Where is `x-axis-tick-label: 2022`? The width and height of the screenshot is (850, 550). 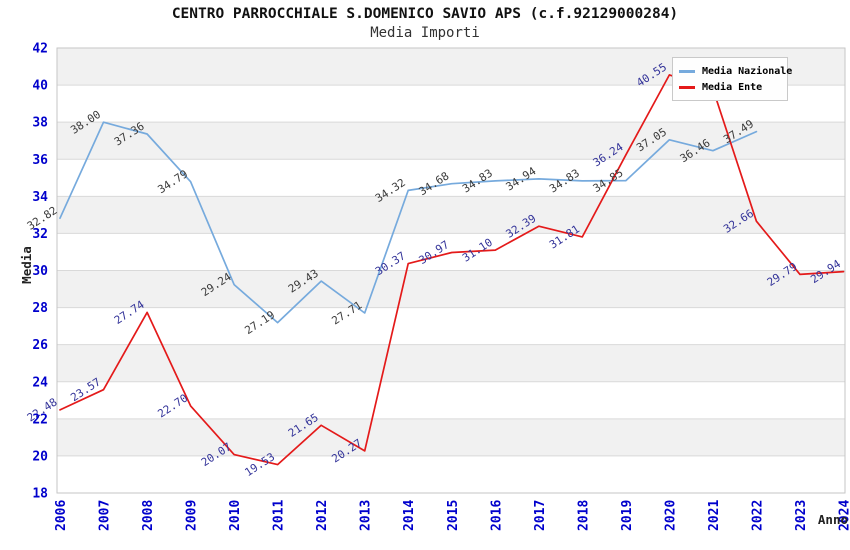 x-axis-tick-label: 2022 is located at coordinates (757, 515).